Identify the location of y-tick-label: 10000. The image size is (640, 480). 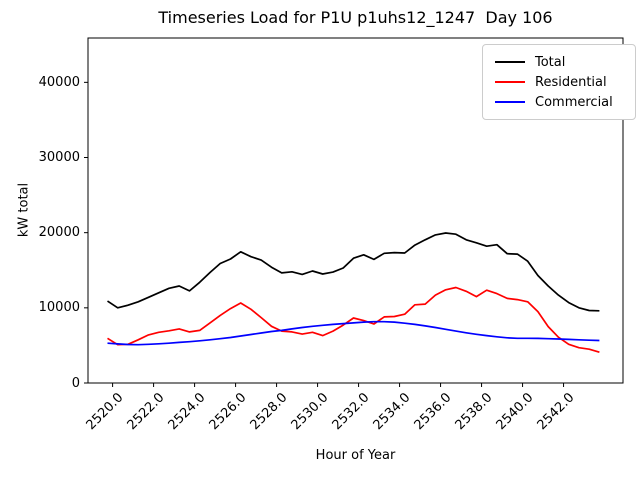
(59, 308).